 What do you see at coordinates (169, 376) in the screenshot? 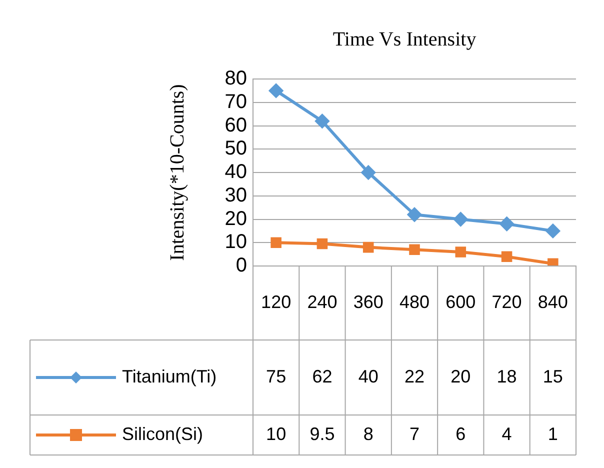
I see `legend-label: Titanium(Ti)` at bounding box center [169, 376].